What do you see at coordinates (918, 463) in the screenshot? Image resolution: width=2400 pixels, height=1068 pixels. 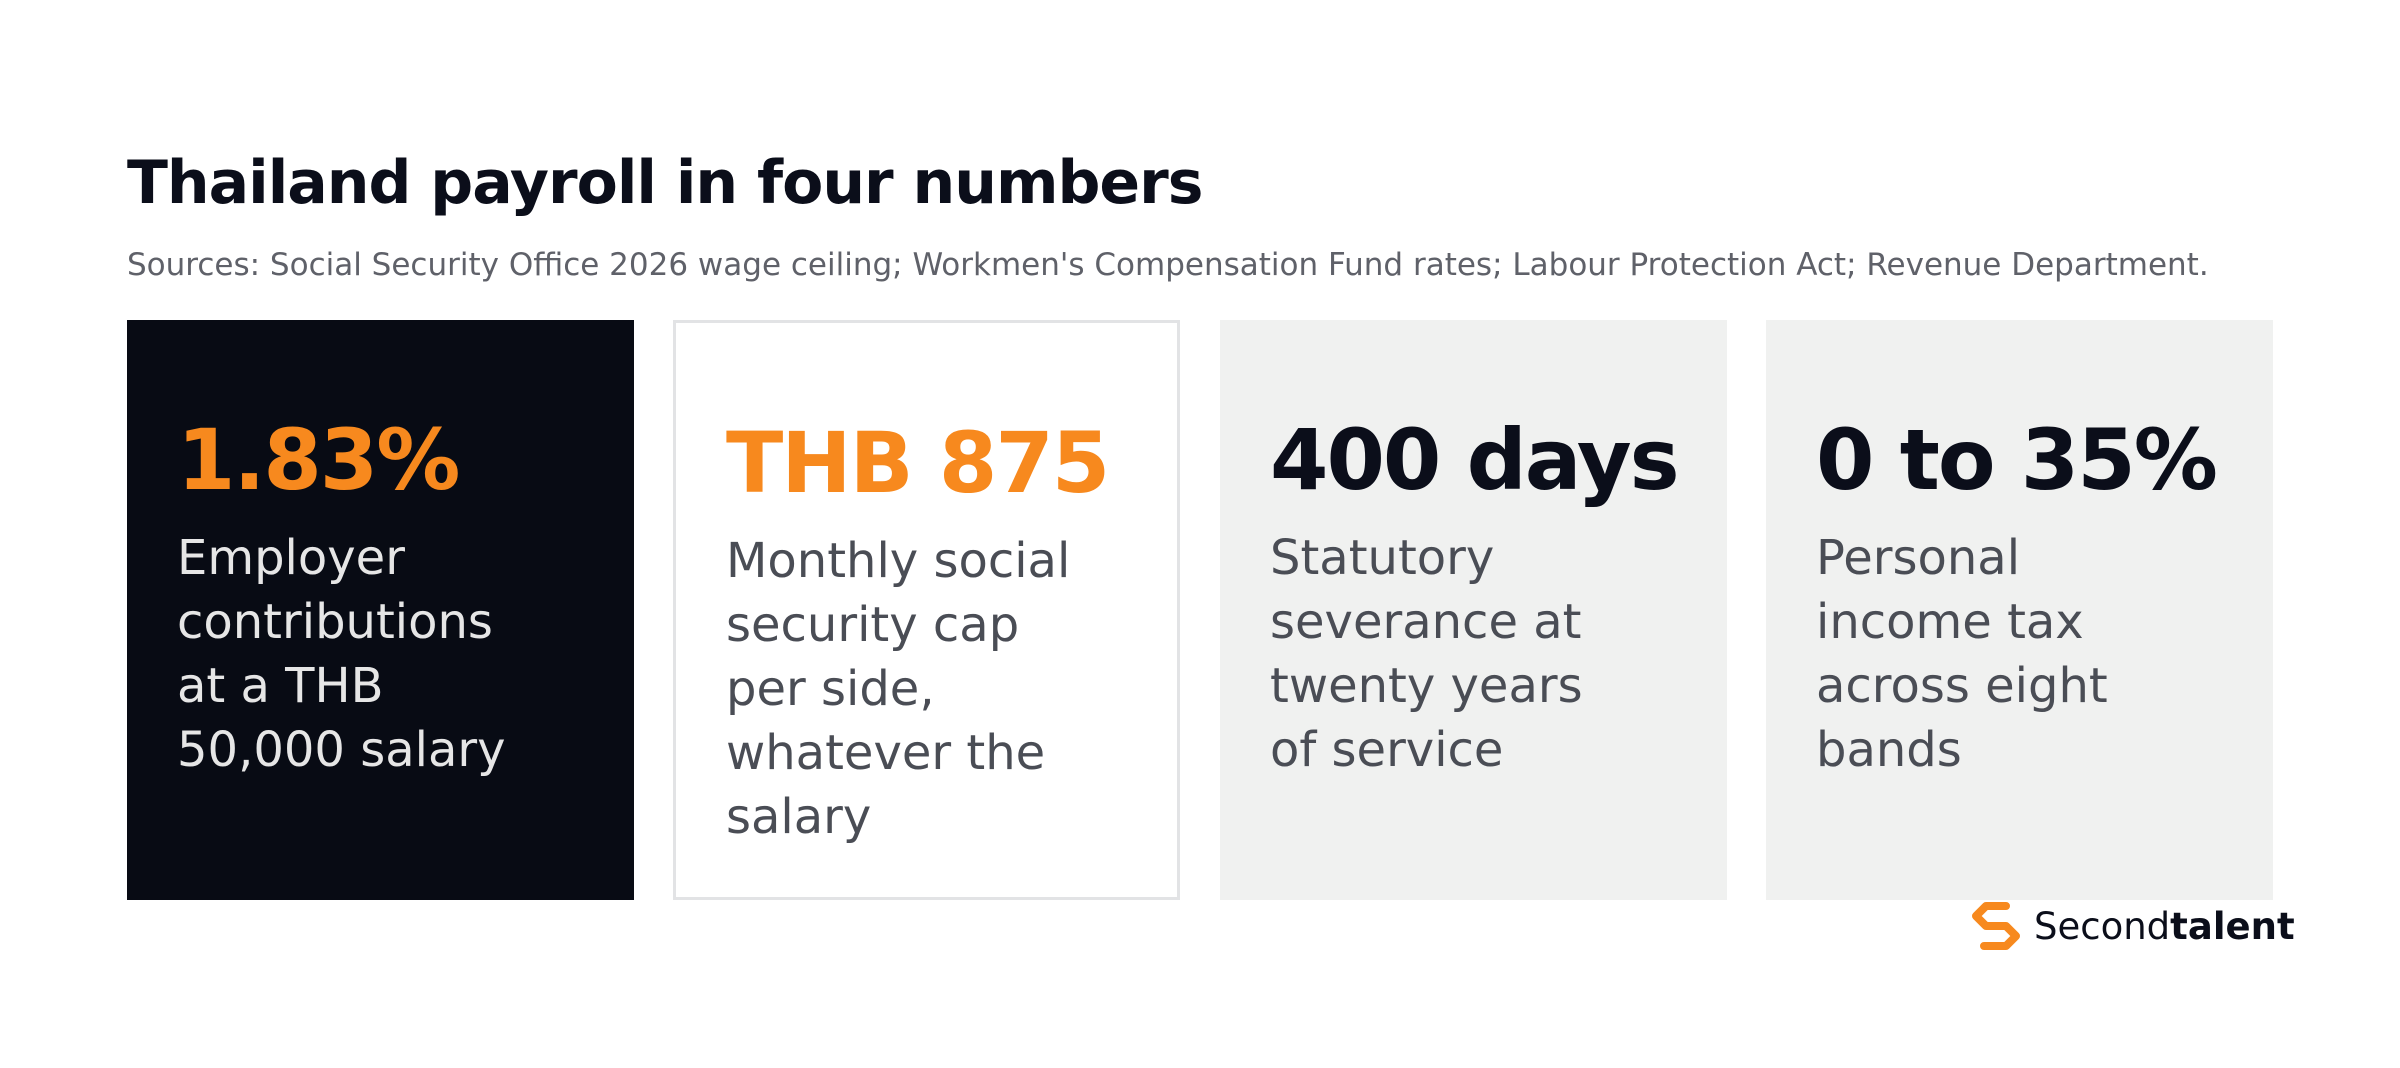 I see `stat-value: THB 875` at bounding box center [918, 463].